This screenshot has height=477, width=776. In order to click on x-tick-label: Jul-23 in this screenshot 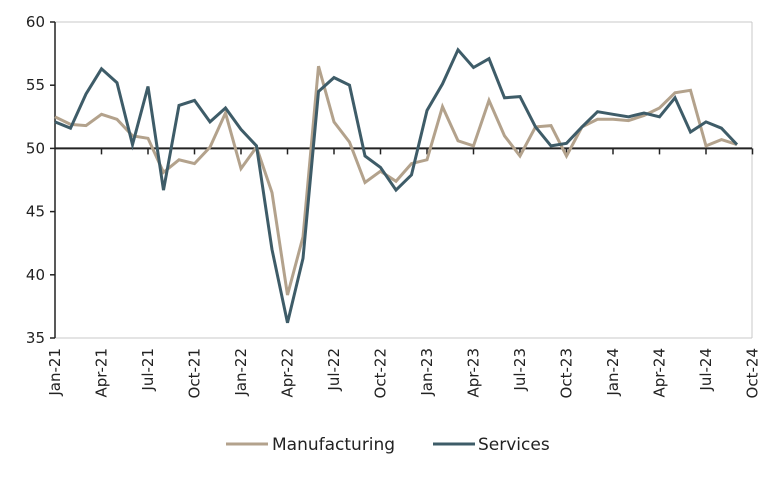, I will do `click(520, 370)`.